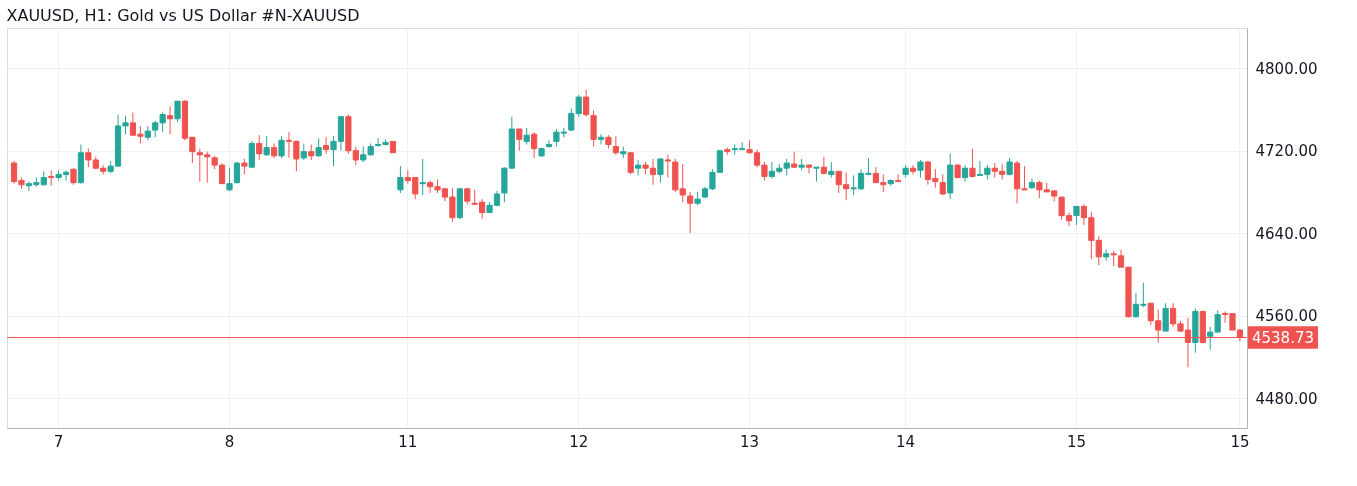 This screenshot has height=486, width=1357. Describe the element at coordinates (1283, 337) in the screenshot. I see `ref-line-label: 4538.73` at that location.